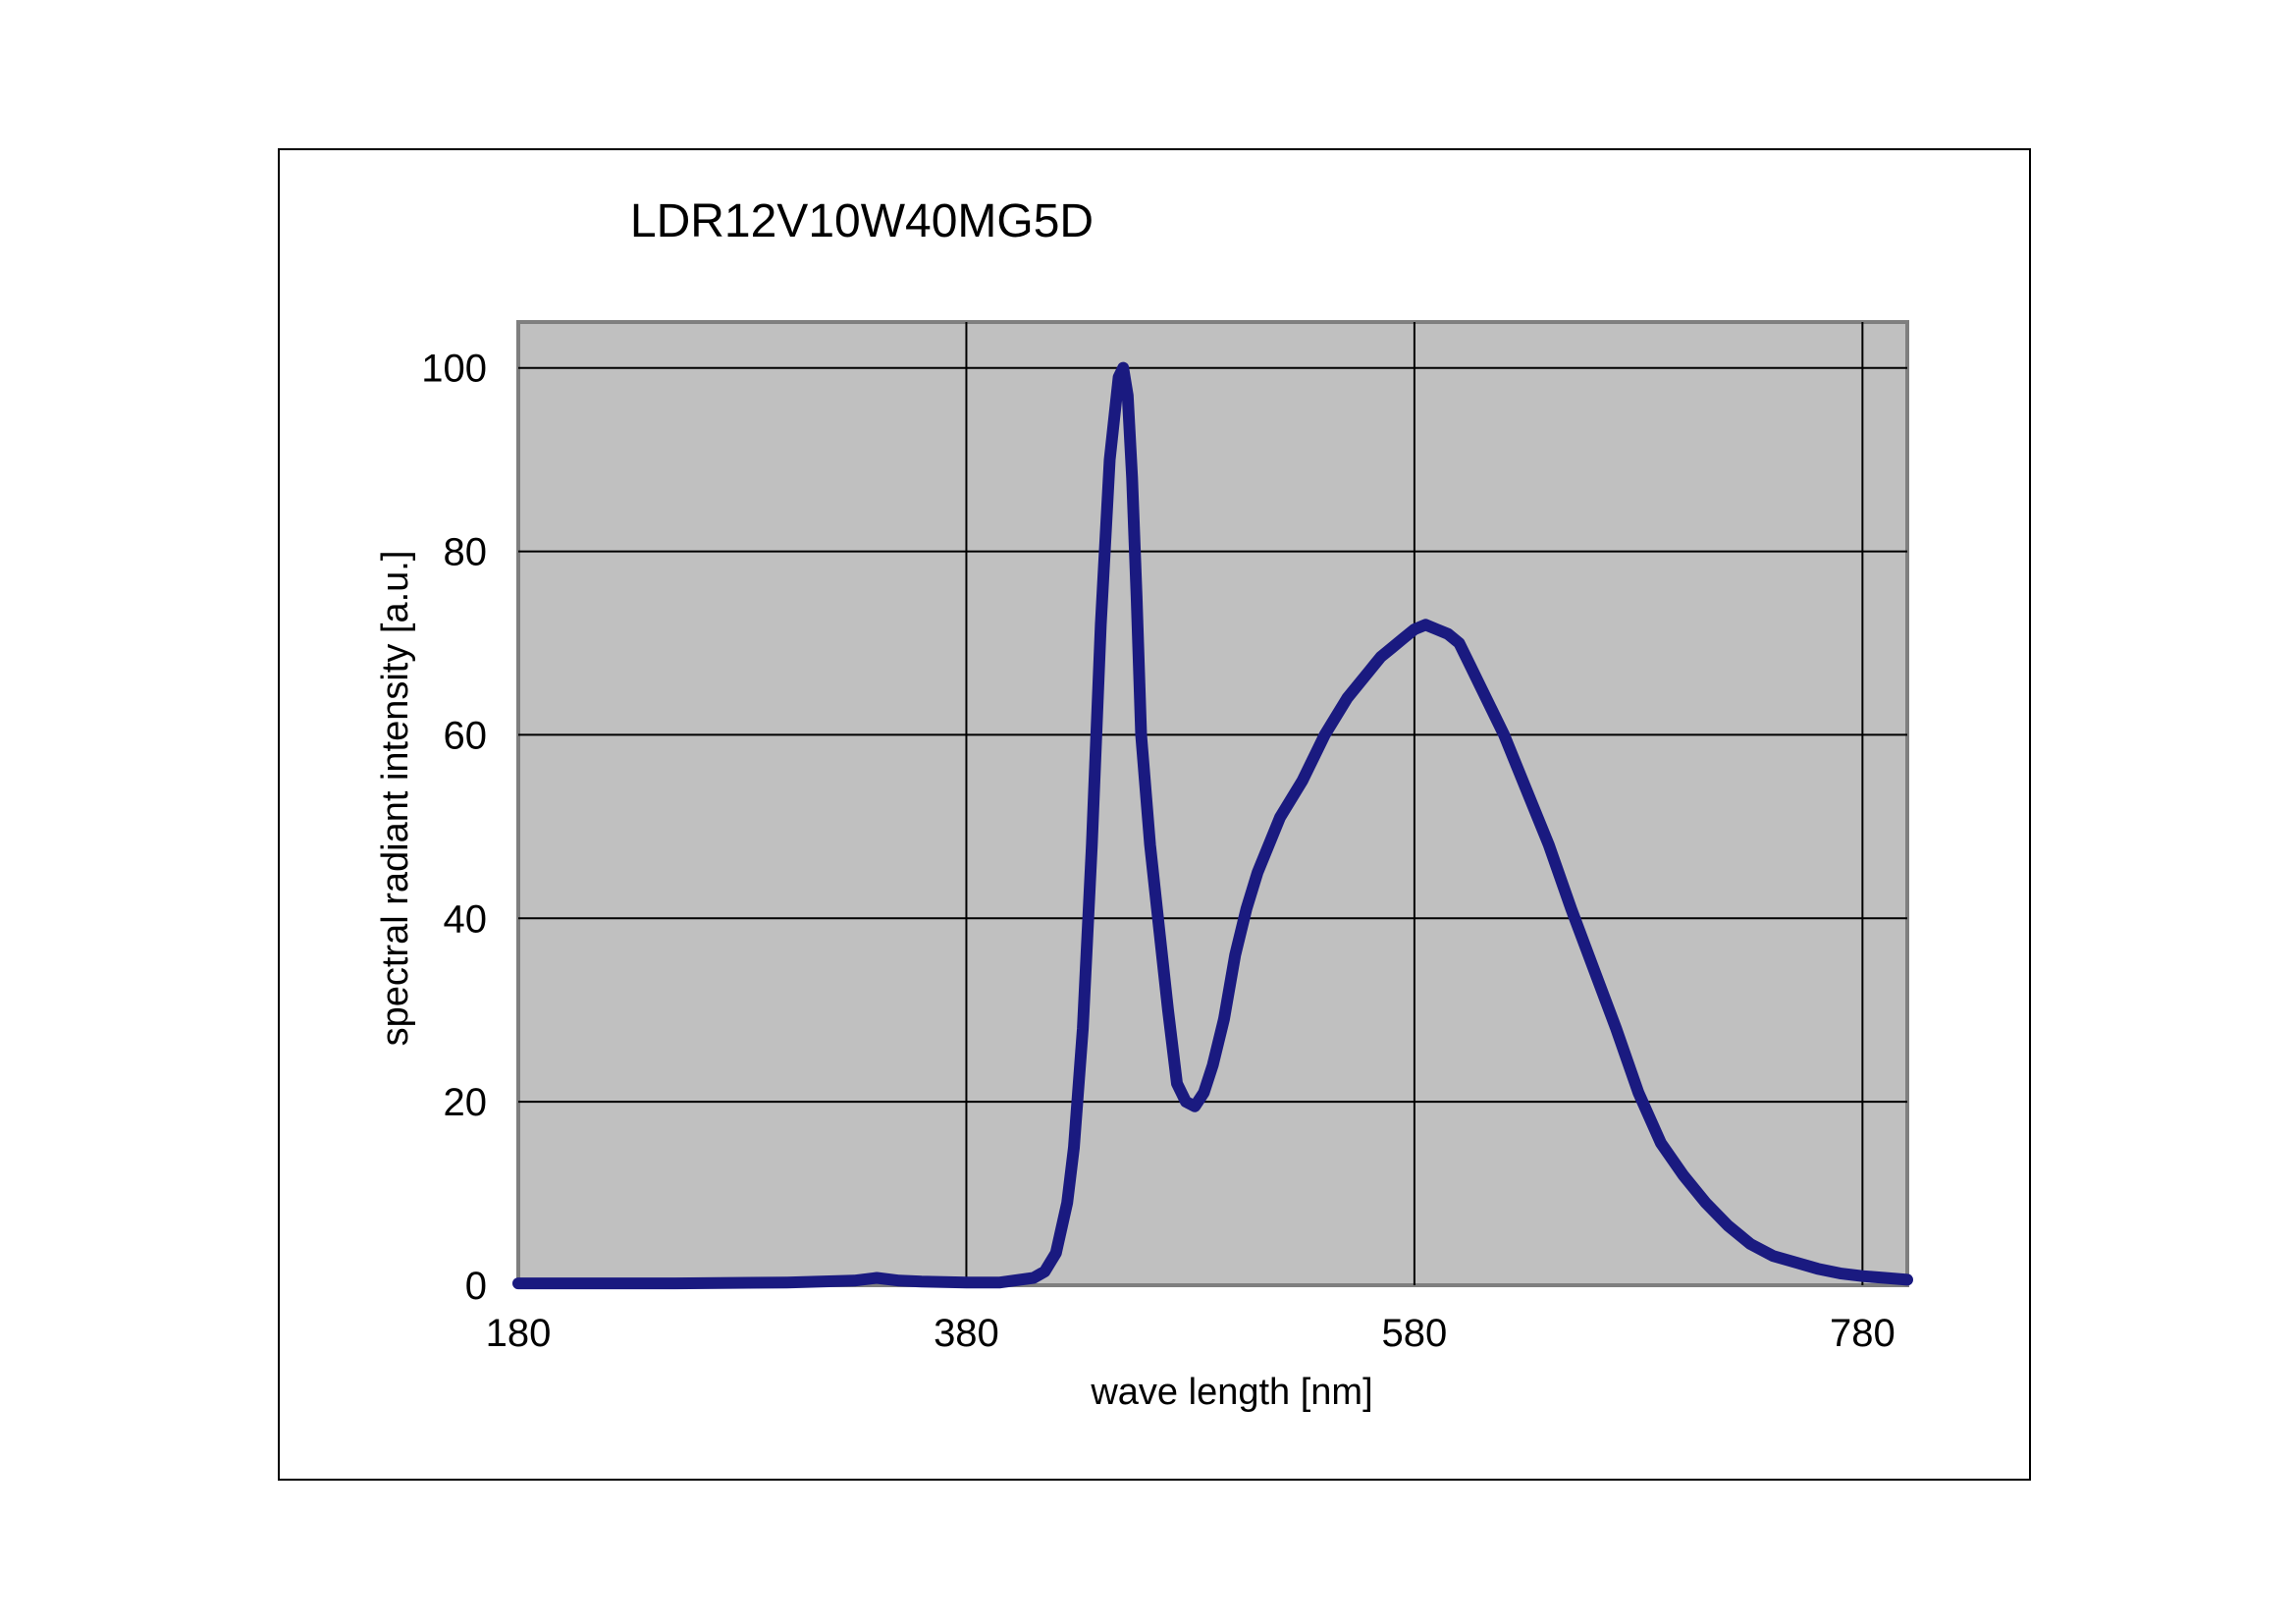 Image resolution: width=2296 pixels, height=1623 pixels. What do you see at coordinates (1415, 1334) in the screenshot?
I see `x-tick-label: 580` at bounding box center [1415, 1334].